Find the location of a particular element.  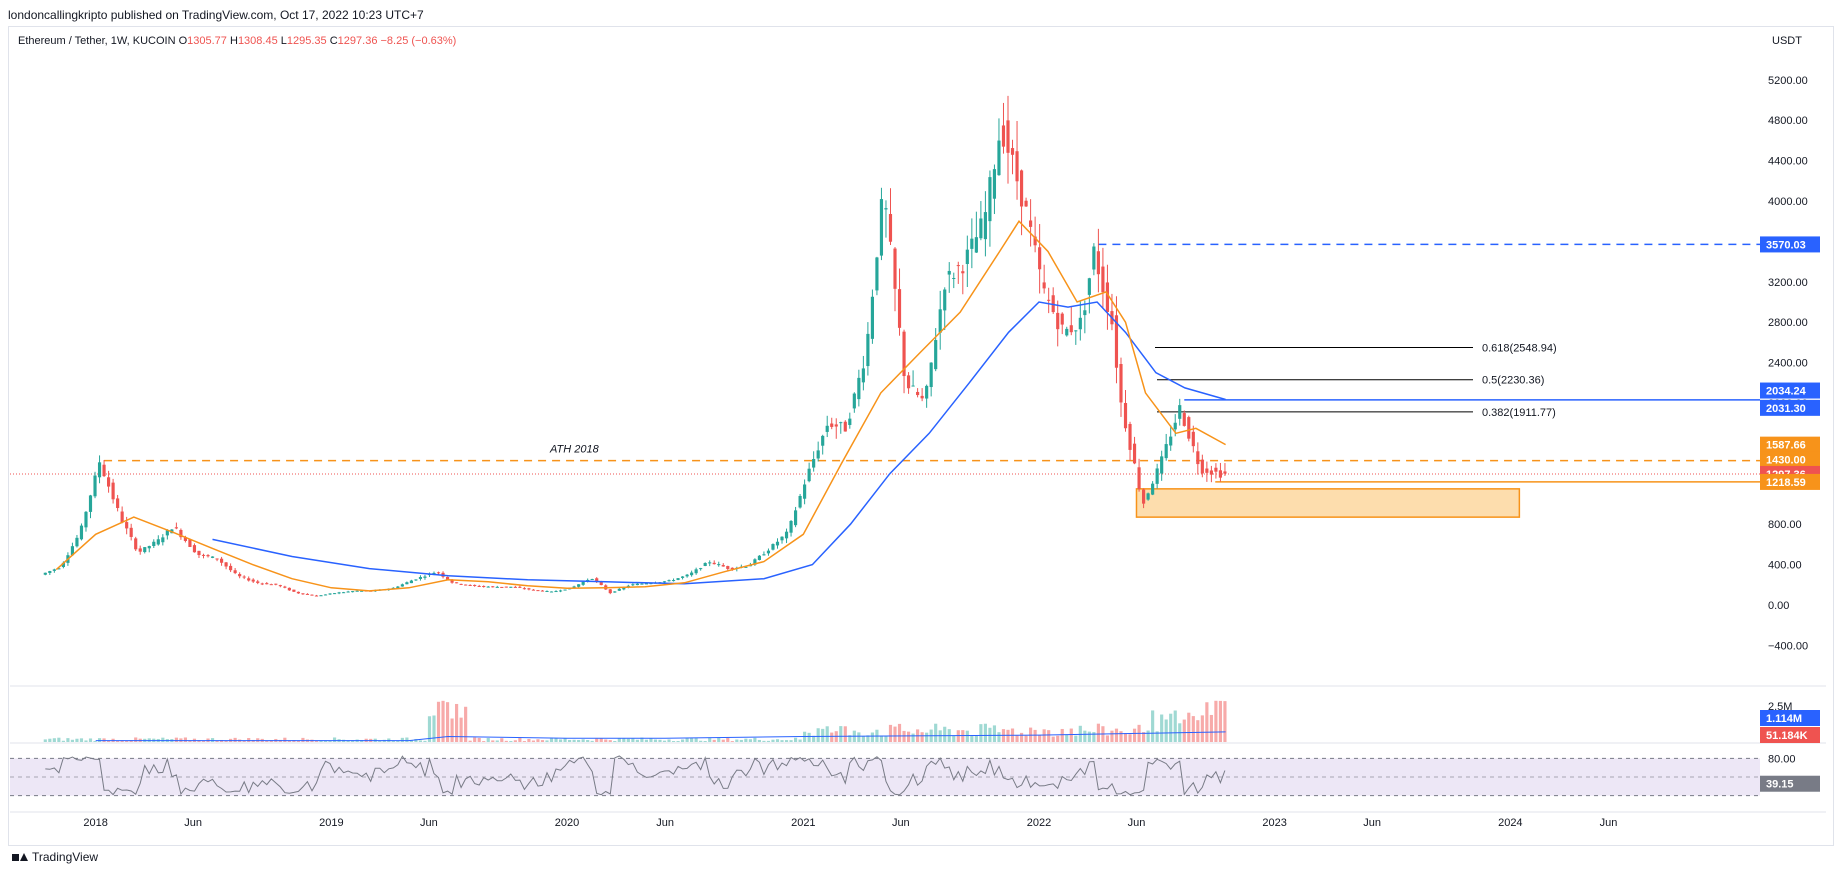

volume-label-box is located at coordinates (1790, 718).